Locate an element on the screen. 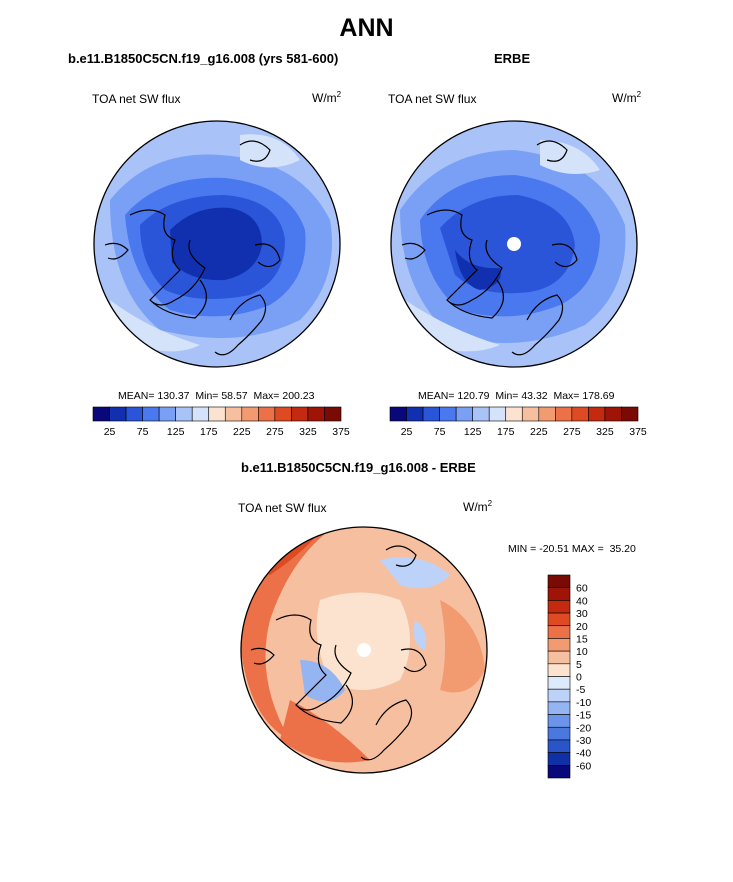  colorbar3-tick-label: -20 is located at coordinates (583, 728).